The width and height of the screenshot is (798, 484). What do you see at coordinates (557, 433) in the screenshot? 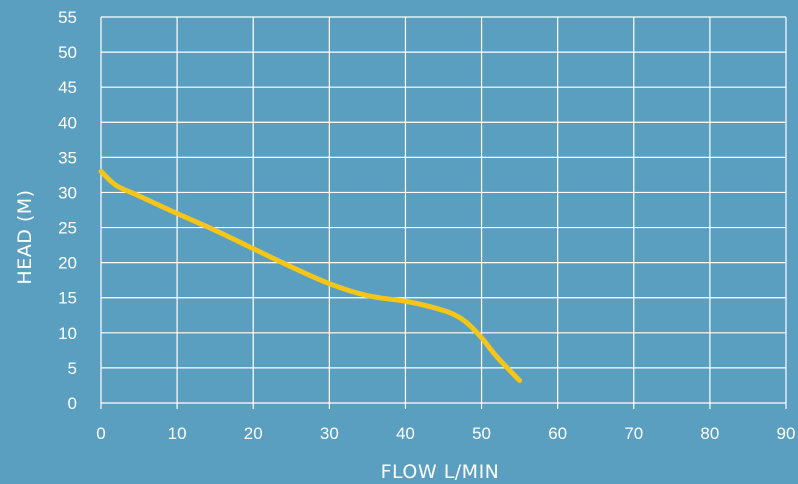
I see `x-tick-label: 60` at bounding box center [557, 433].